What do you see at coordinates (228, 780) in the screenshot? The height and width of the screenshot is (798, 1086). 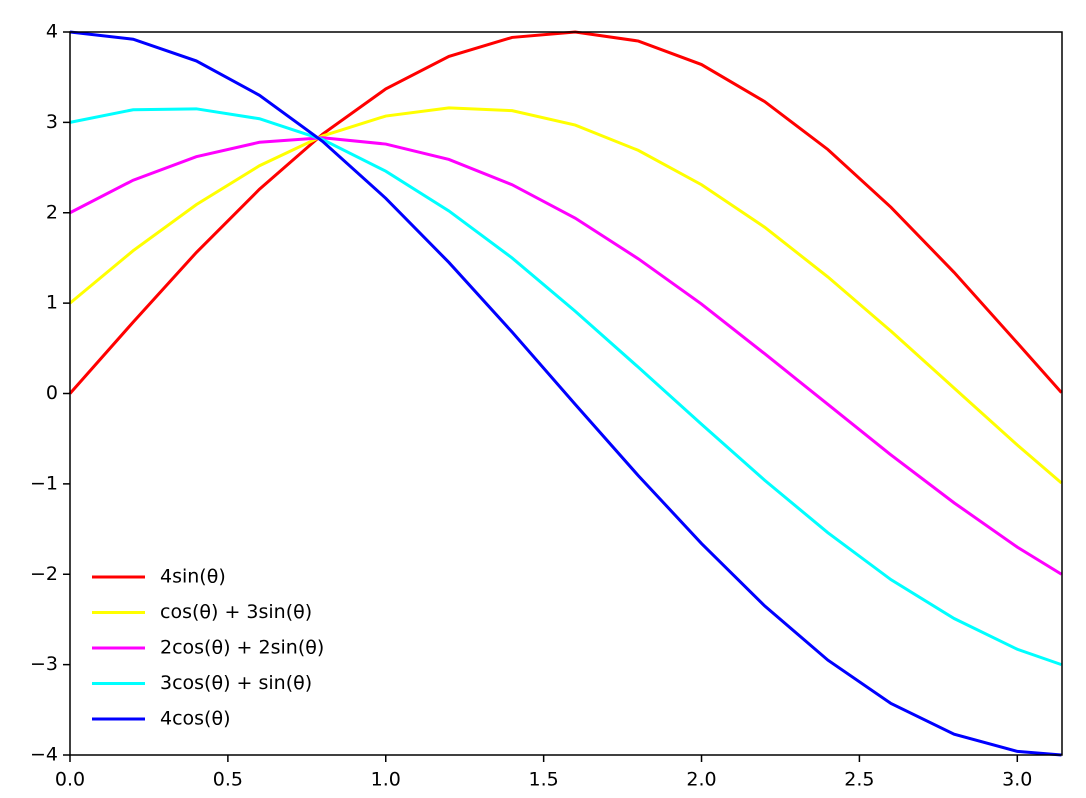 I see `x-tick-label: 0.5` at bounding box center [228, 780].